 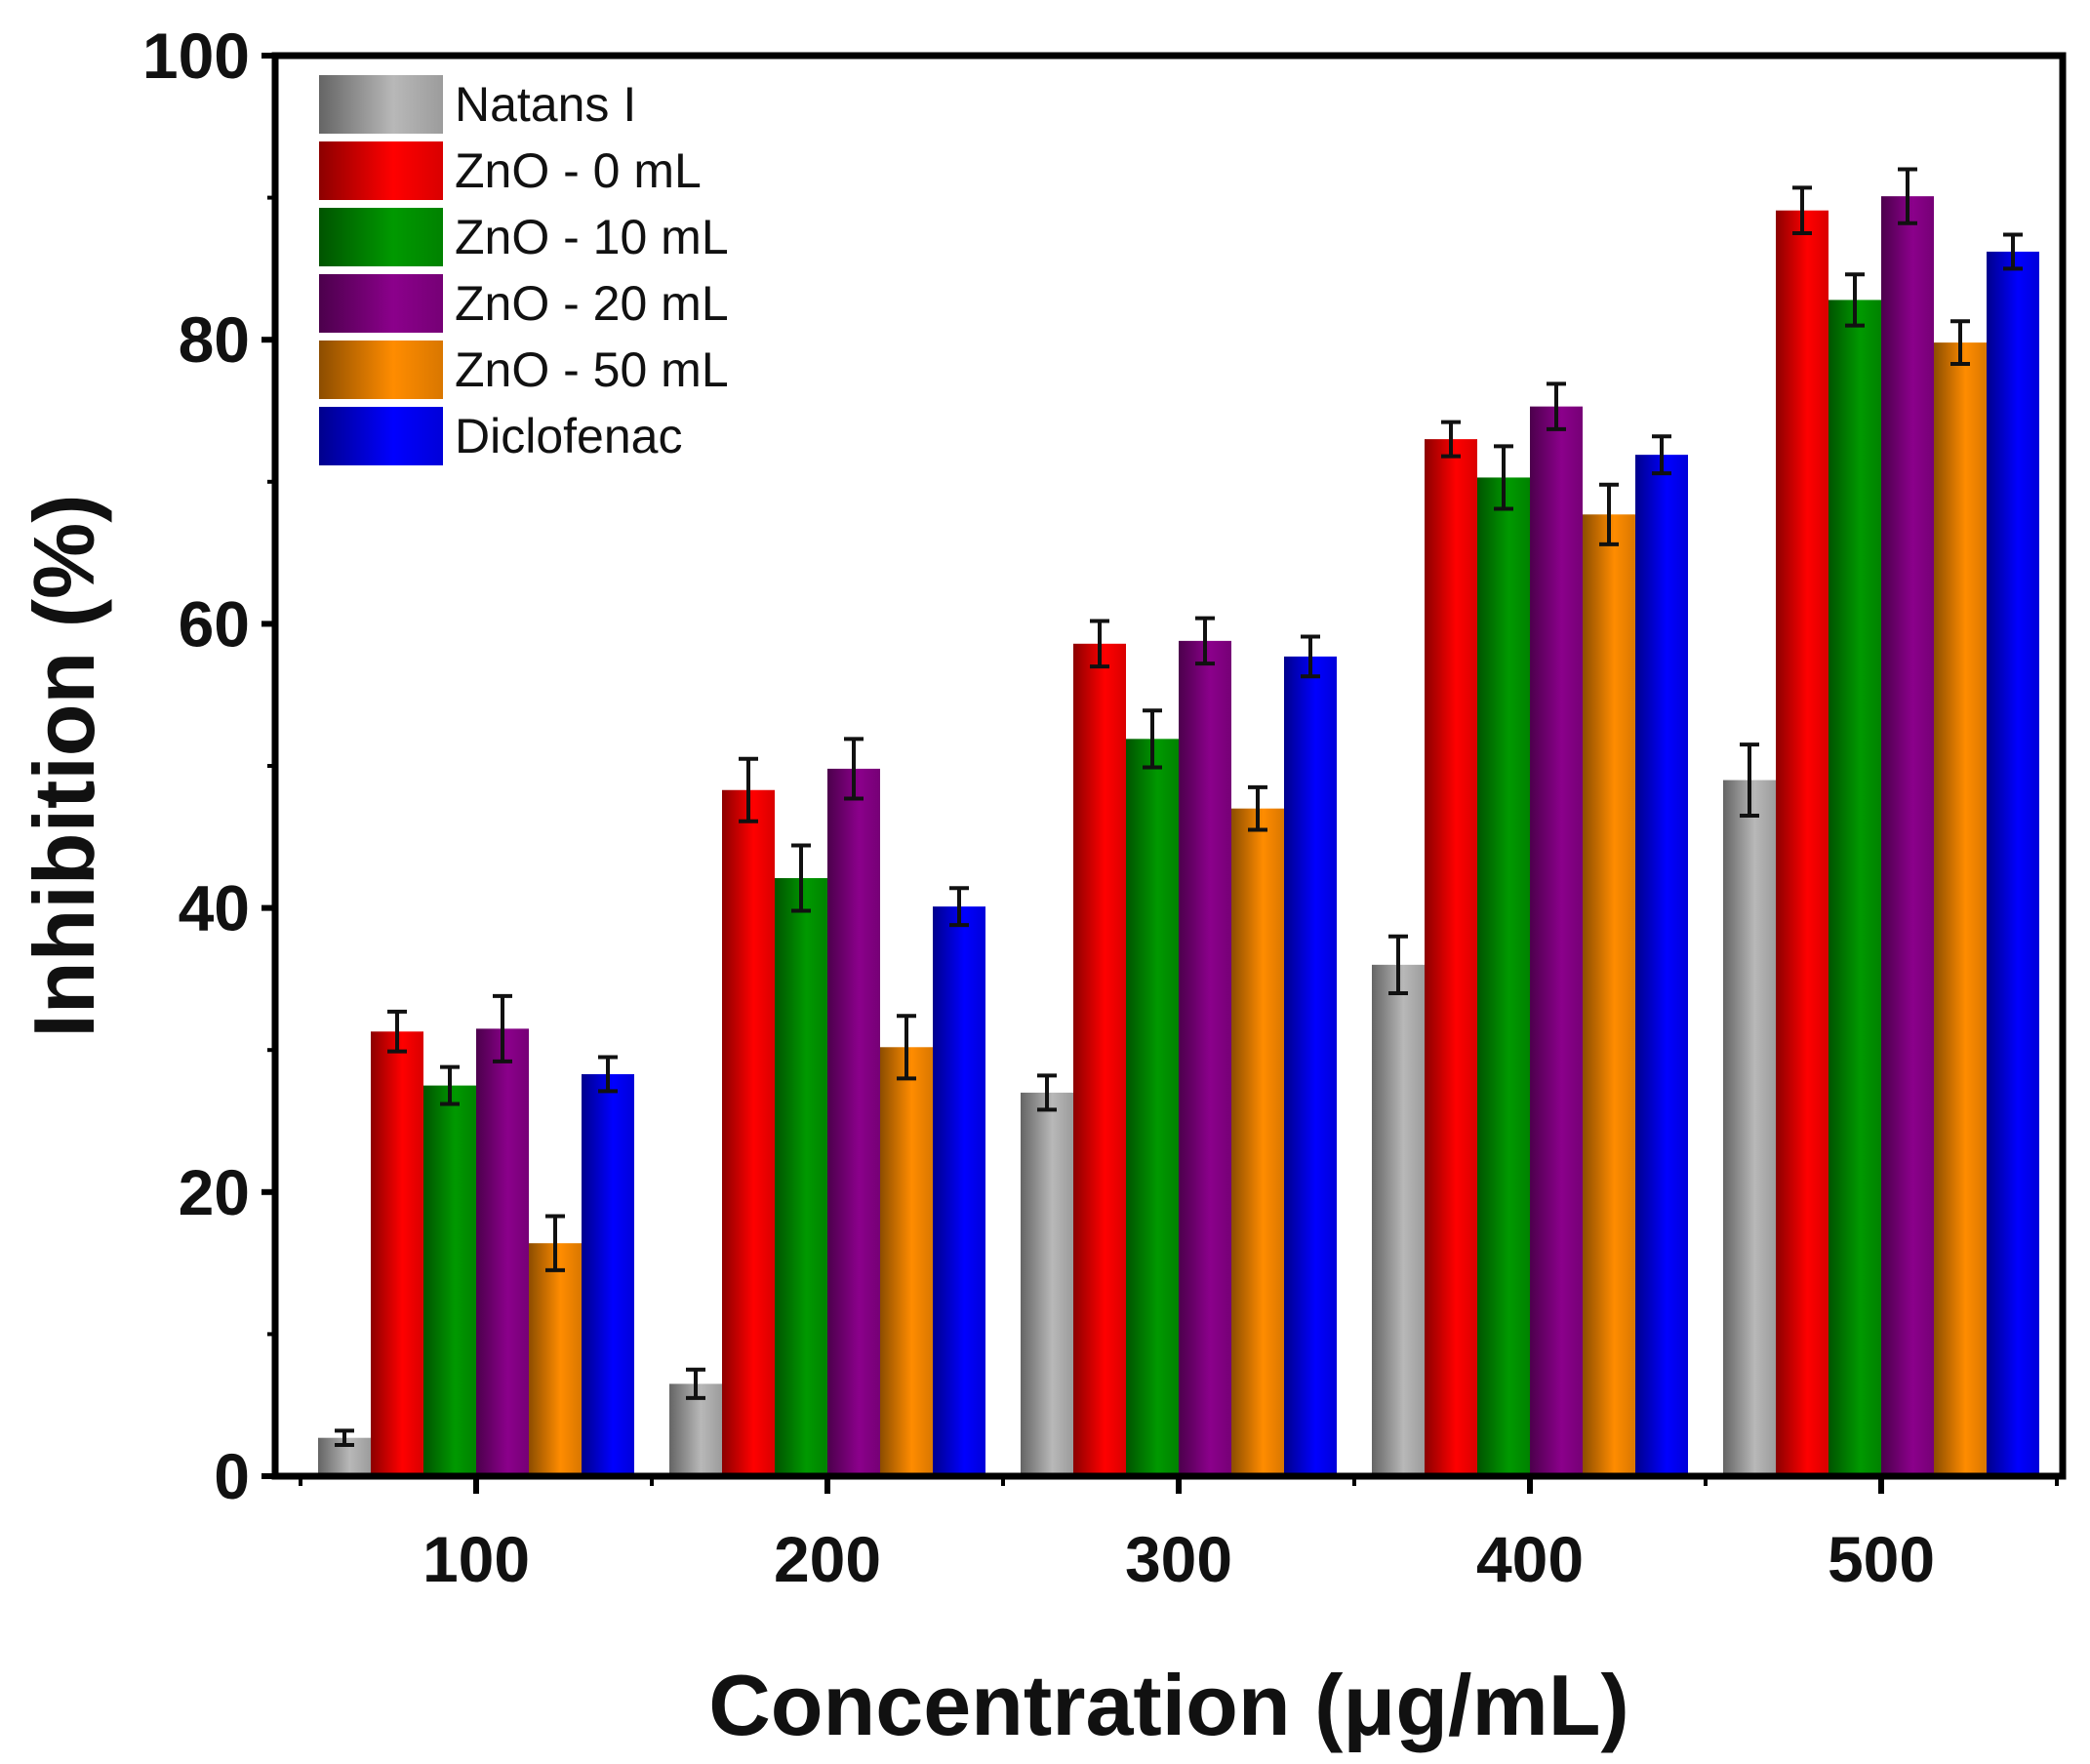 I want to click on y-tick-label: 80, so click(x=214, y=339).